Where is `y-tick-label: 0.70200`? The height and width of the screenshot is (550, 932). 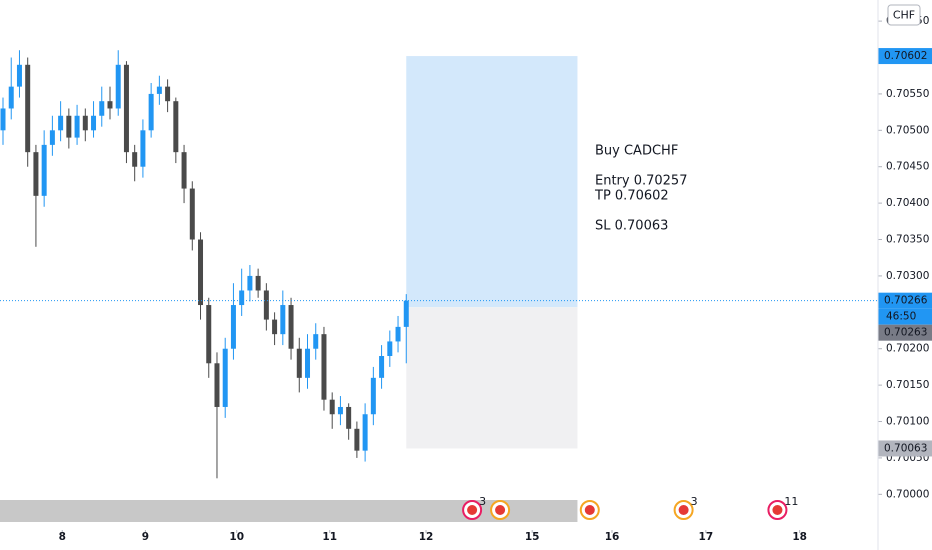
y-tick-label: 0.70200 is located at coordinates (907, 349).